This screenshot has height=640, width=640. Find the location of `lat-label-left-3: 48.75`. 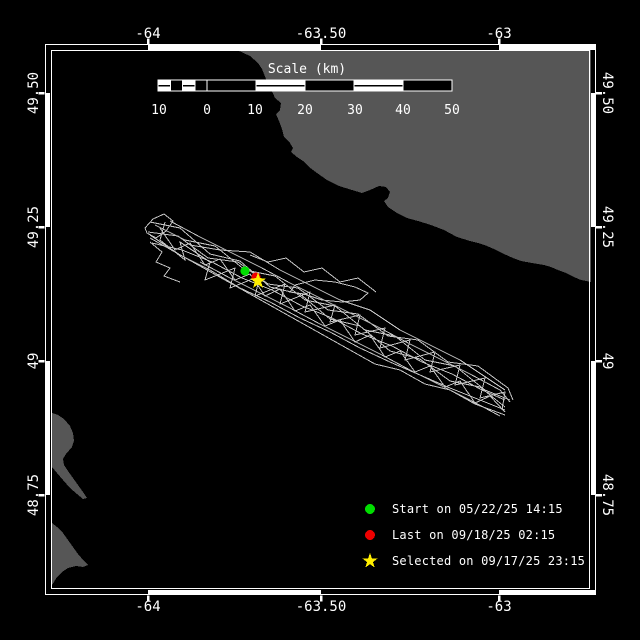

lat-label-left-3: 48.75 is located at coordinates (34, 495).